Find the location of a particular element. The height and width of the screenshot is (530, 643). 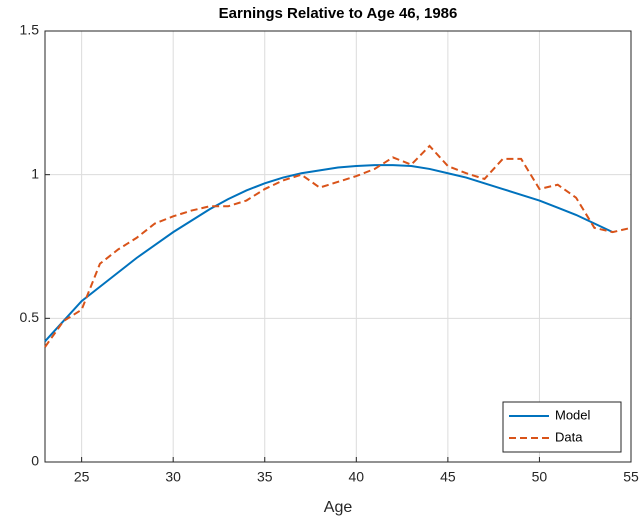

x-tick-label: 40 is located at coordinates (357, 477).